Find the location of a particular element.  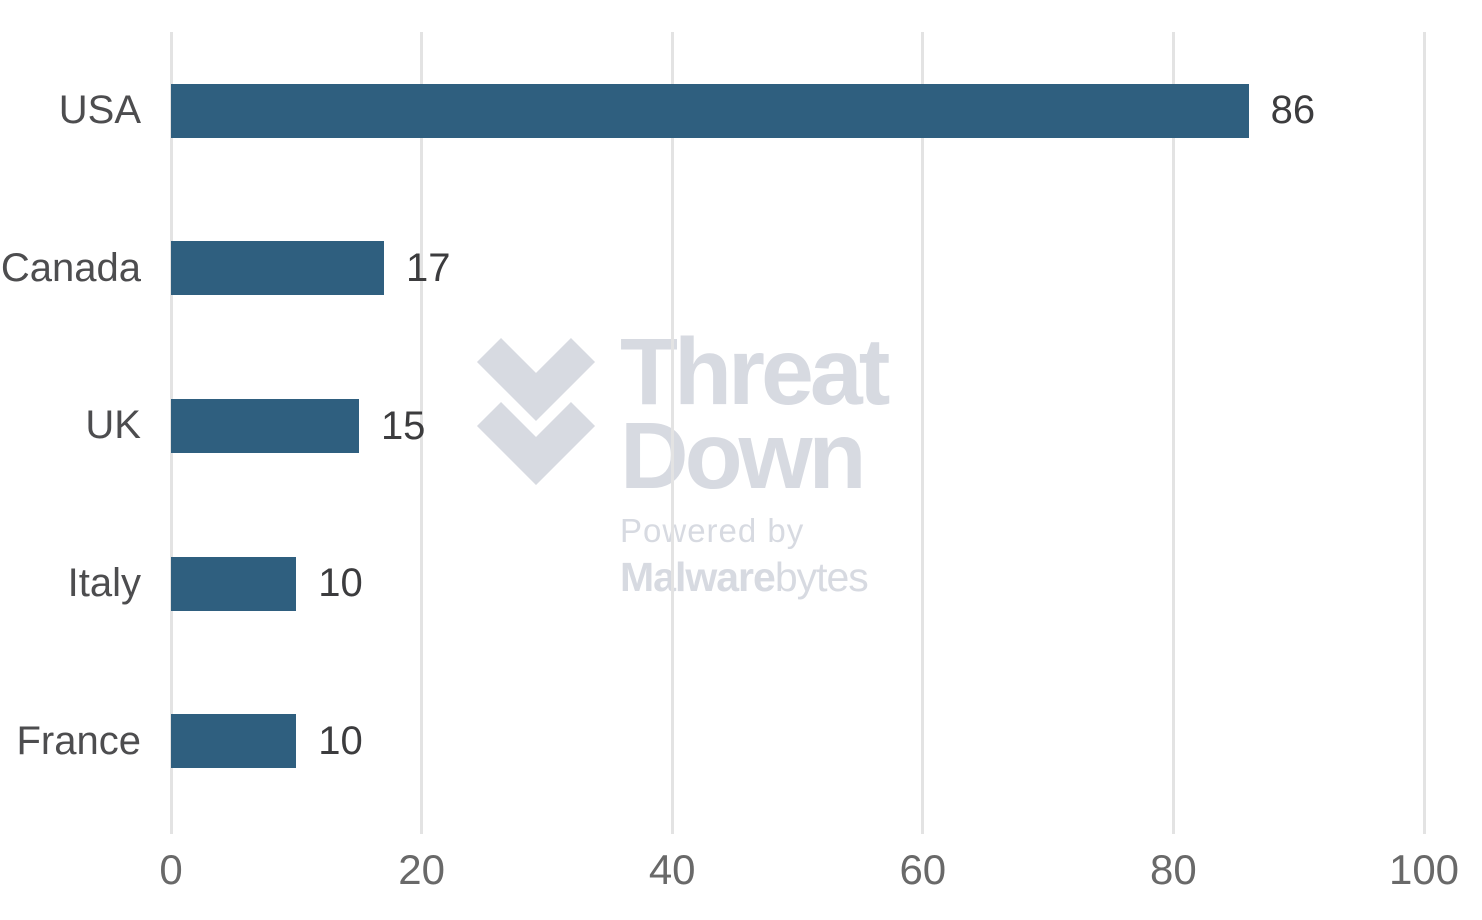

value-label: 15 is located at coordinates (403, 425).